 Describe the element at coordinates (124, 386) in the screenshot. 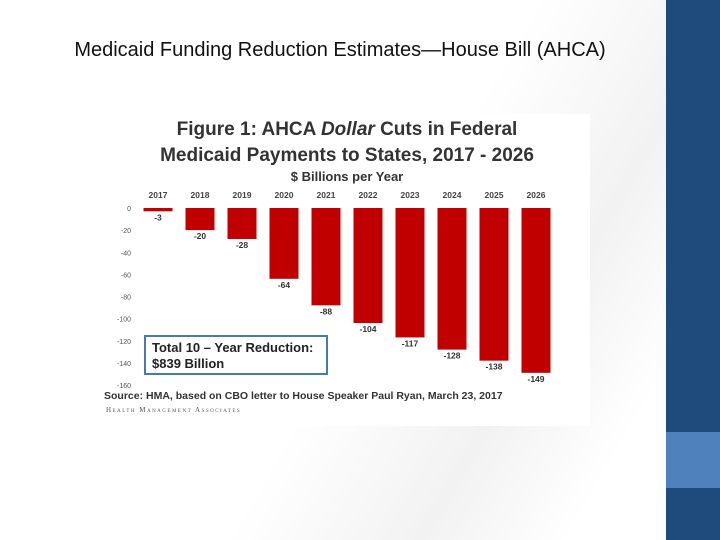

I see `y-tick-label: -160` at that location.